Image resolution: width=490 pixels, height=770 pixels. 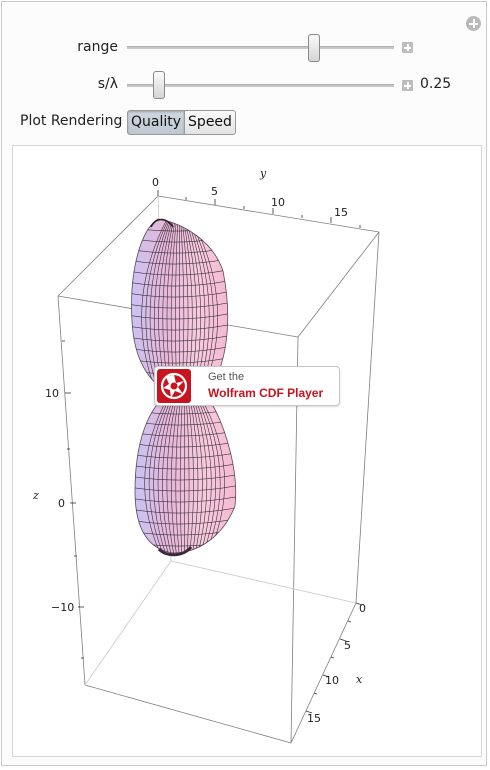 What do you see at coordinates (341, 212) in the screenshot?
I see `y-tick-15: 15` at bounding box center [341, 212].